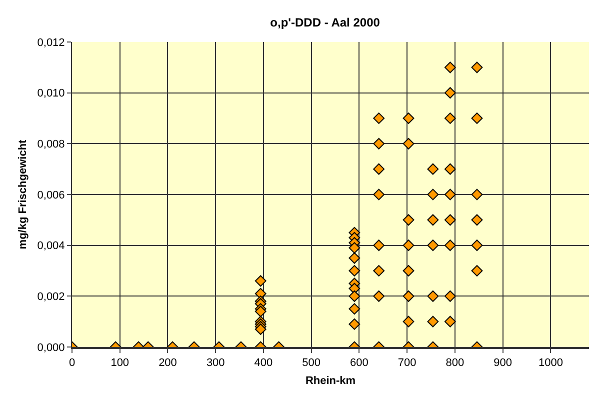  I want to click on y-tick-label: 0,000, so click(51, 348).